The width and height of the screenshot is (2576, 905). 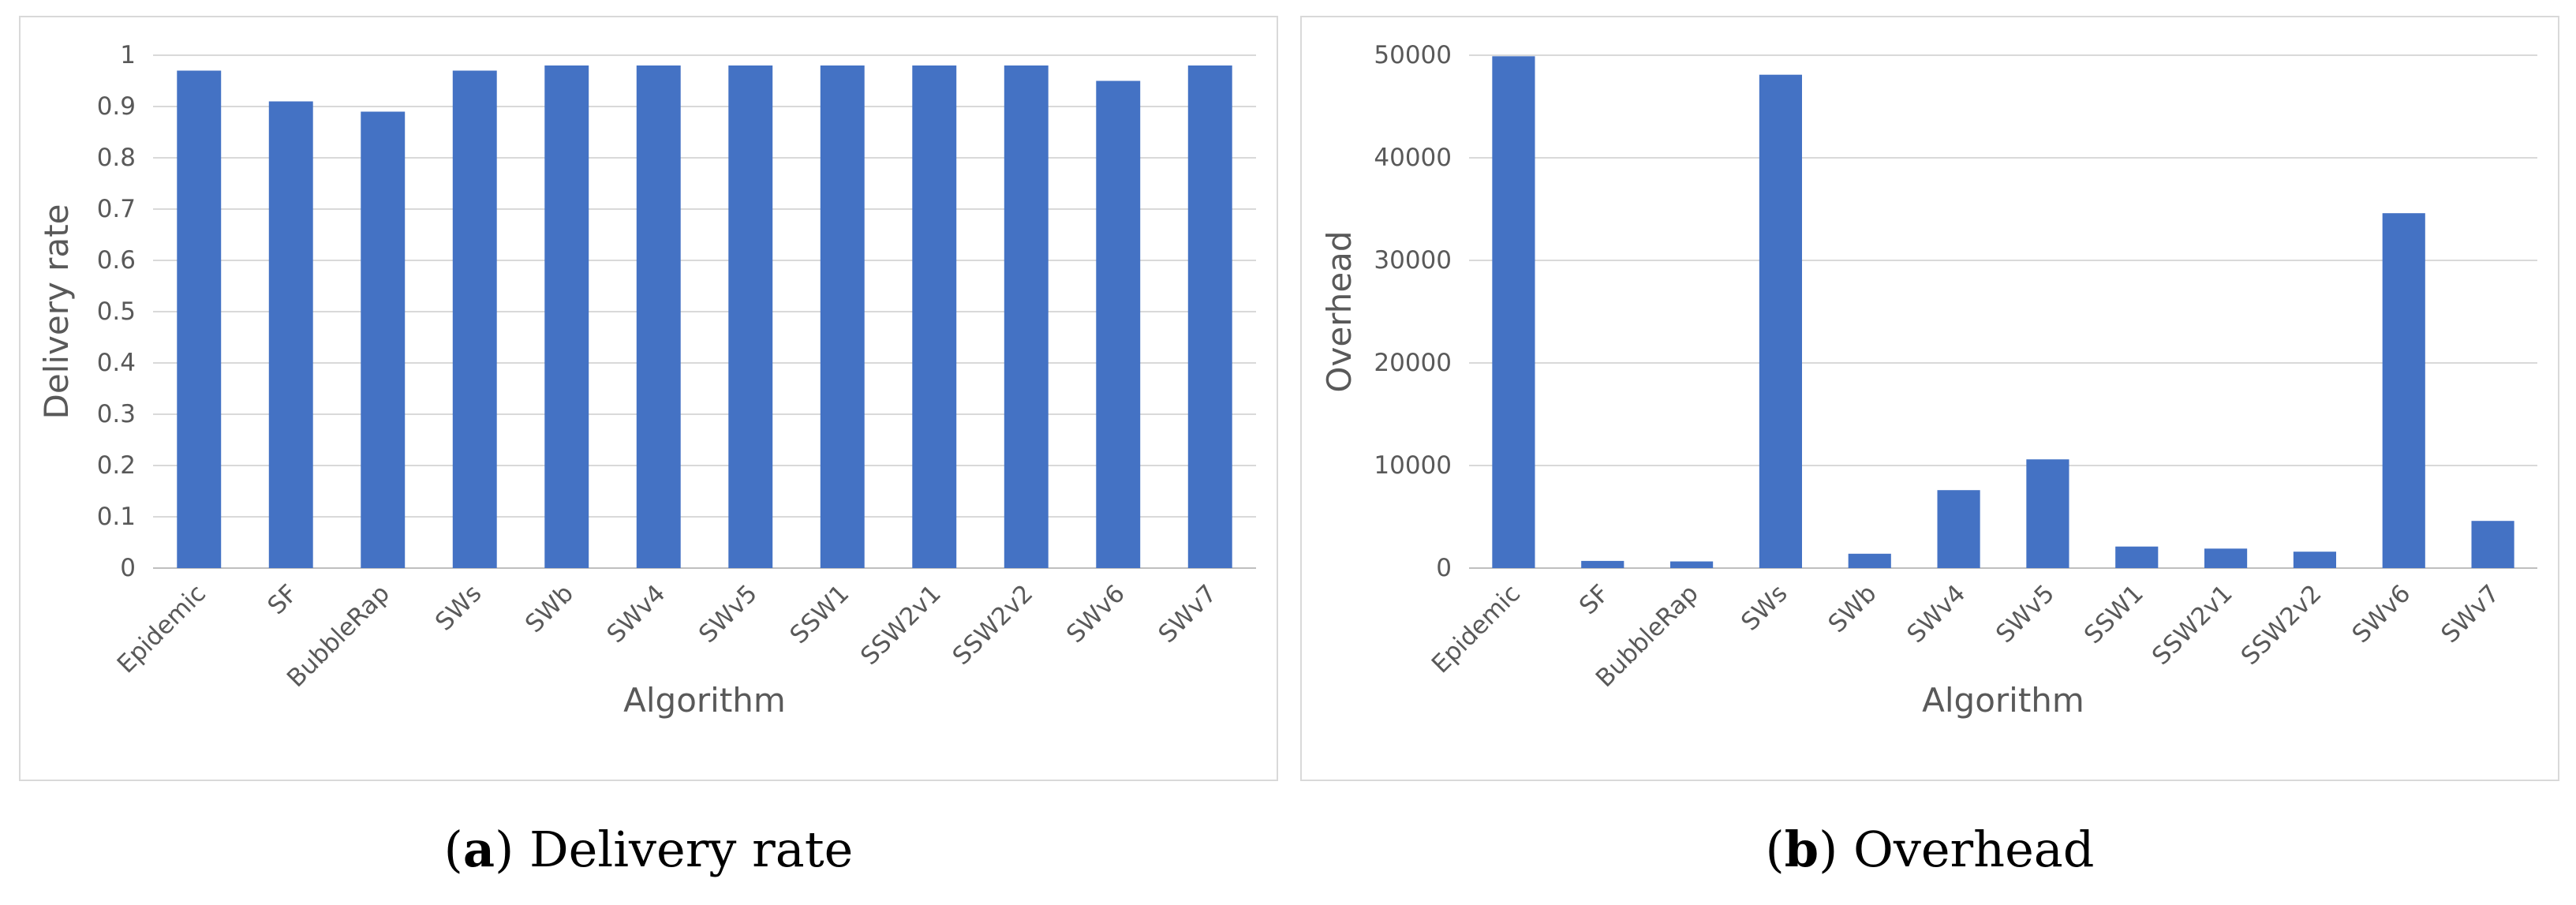 What do you see at coordinates (1413, 260) in the screenshot?
I see `y-tick-label: 30000` at bounding box center [1413, 260].